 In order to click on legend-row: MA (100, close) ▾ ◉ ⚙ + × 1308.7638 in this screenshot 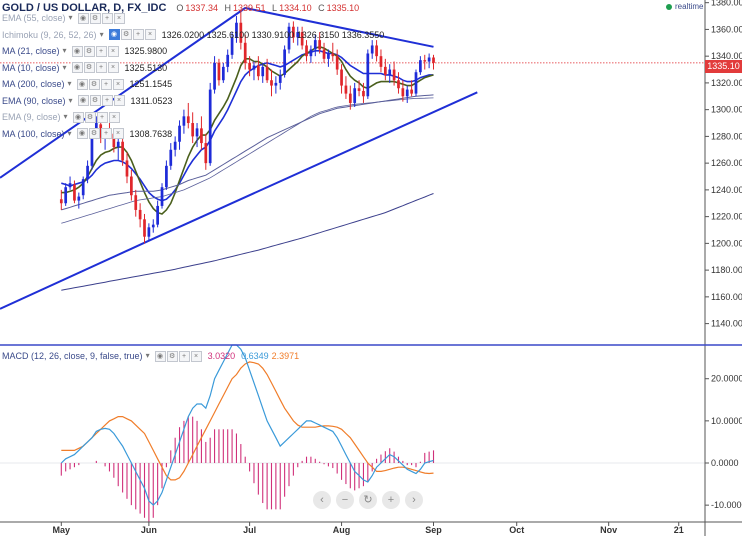, I will do `click(87, 134)`.